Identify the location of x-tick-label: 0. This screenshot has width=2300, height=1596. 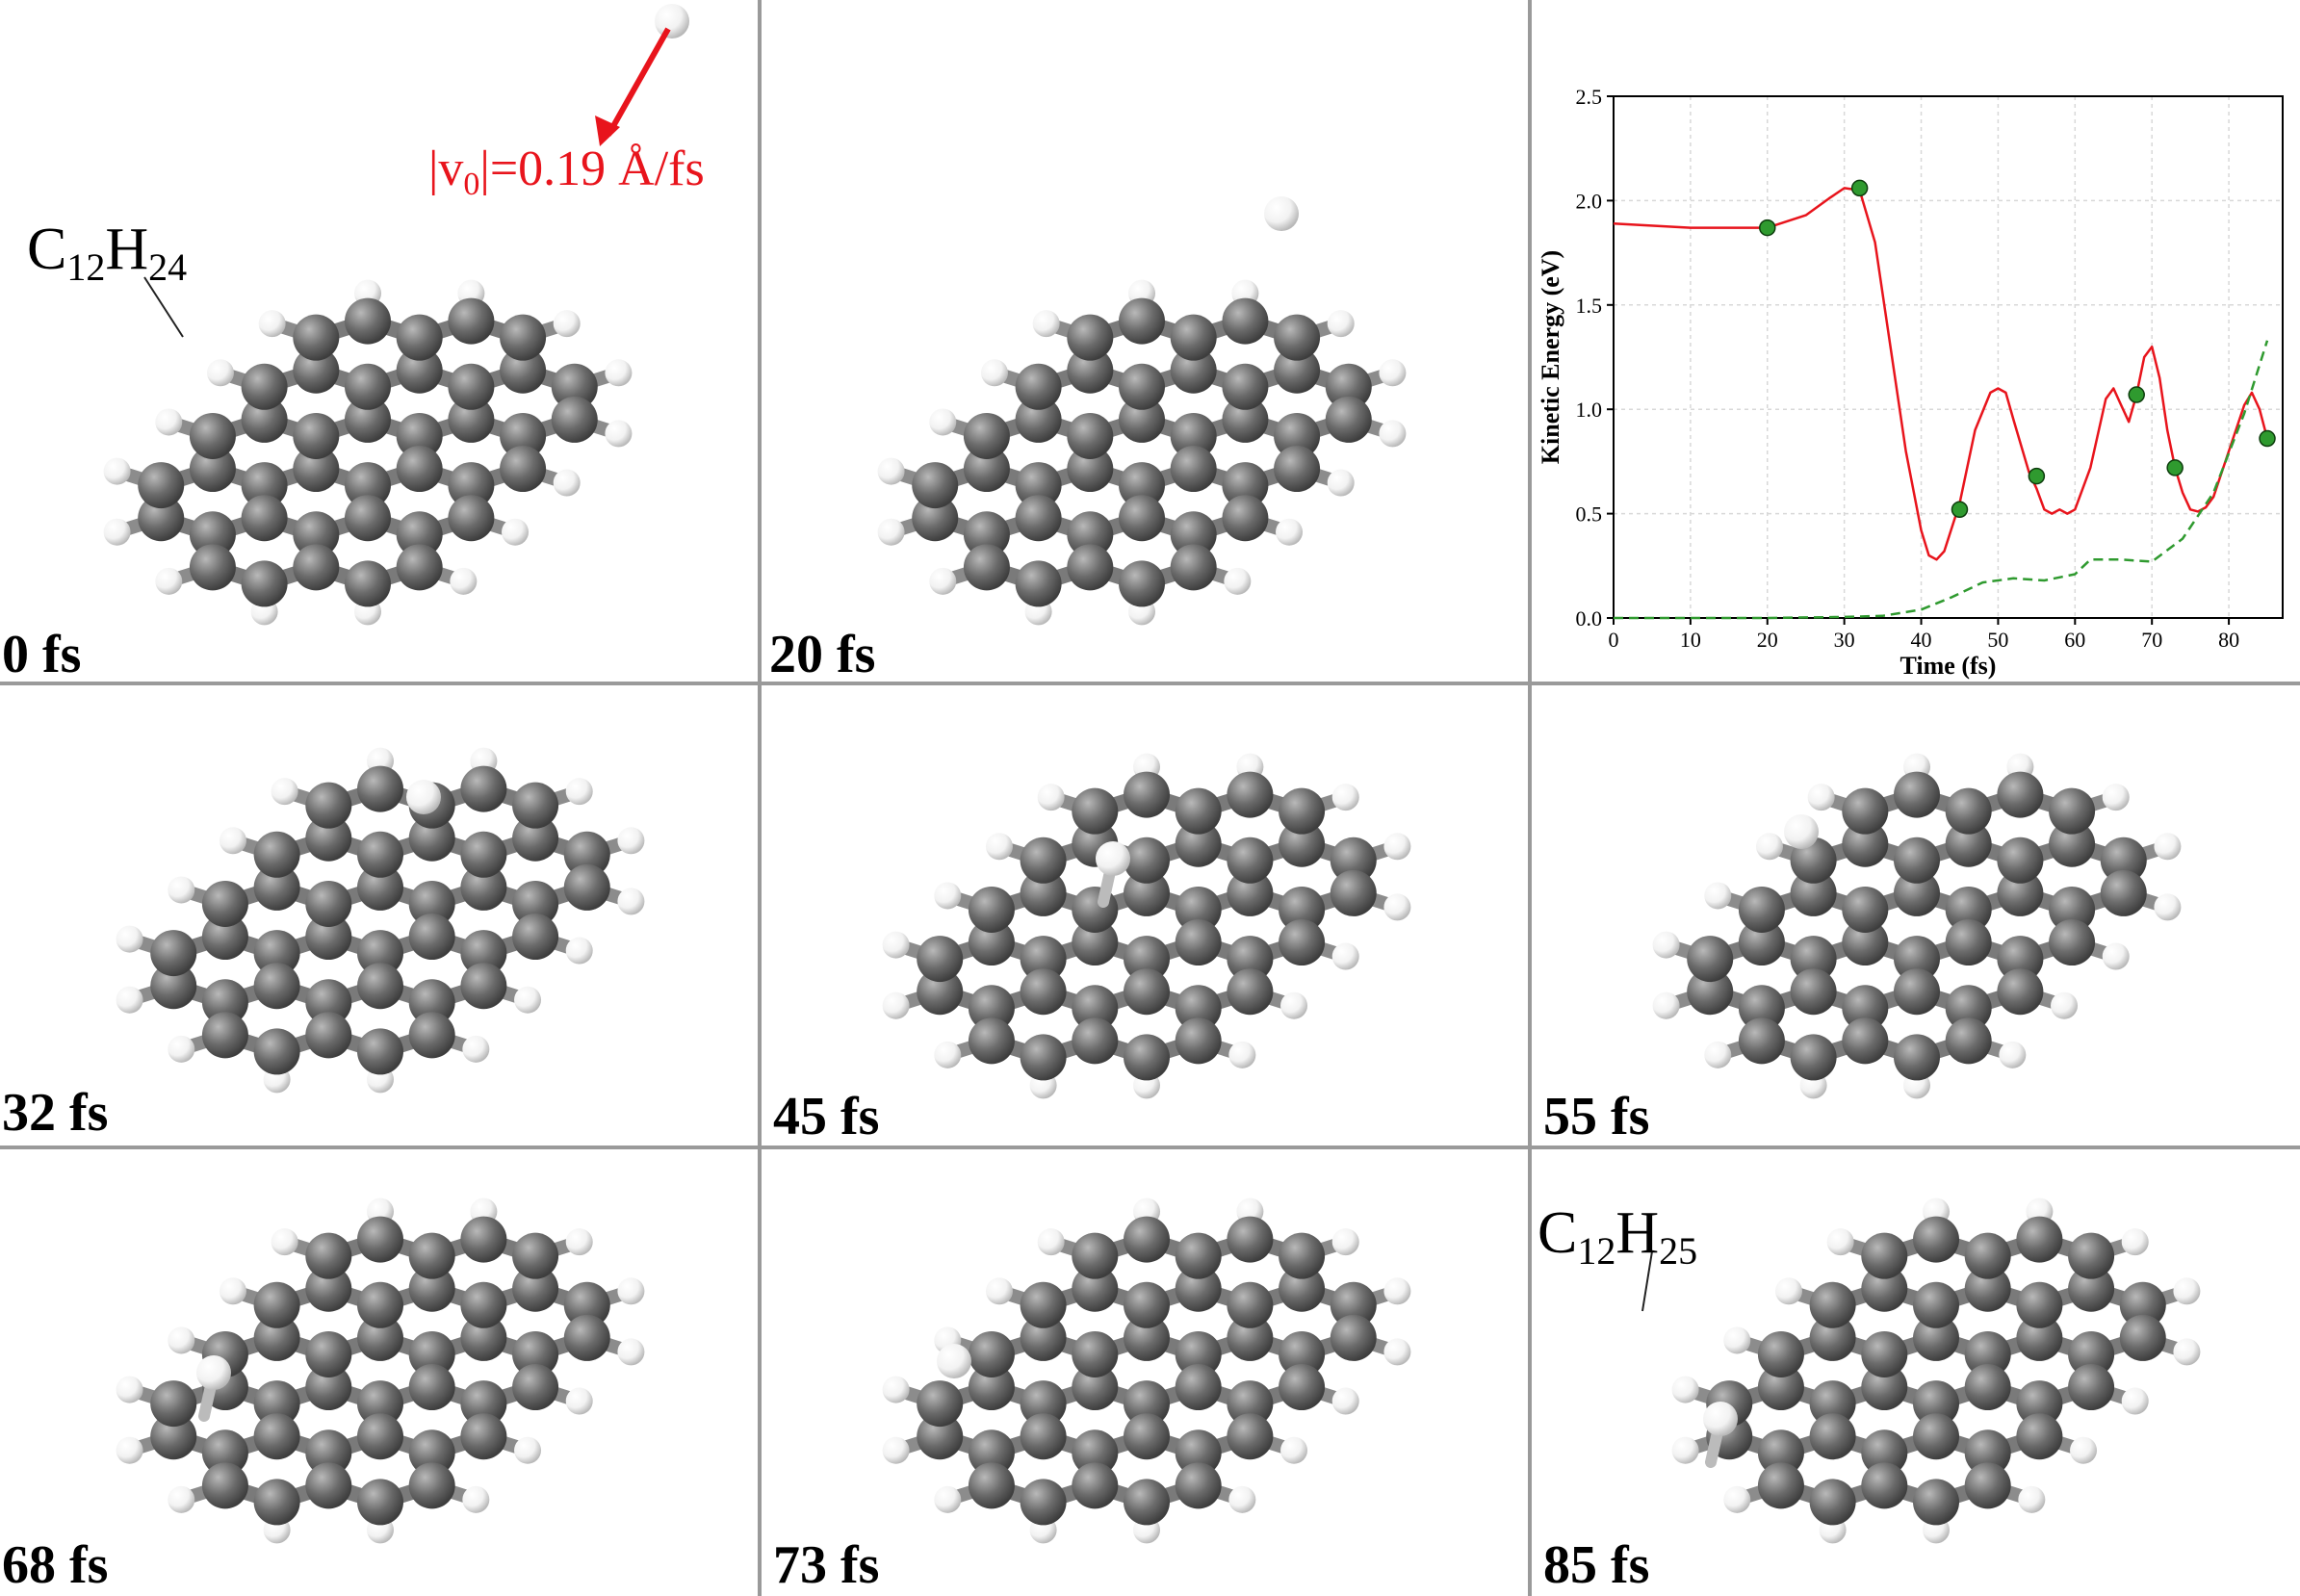
(1614, 640).